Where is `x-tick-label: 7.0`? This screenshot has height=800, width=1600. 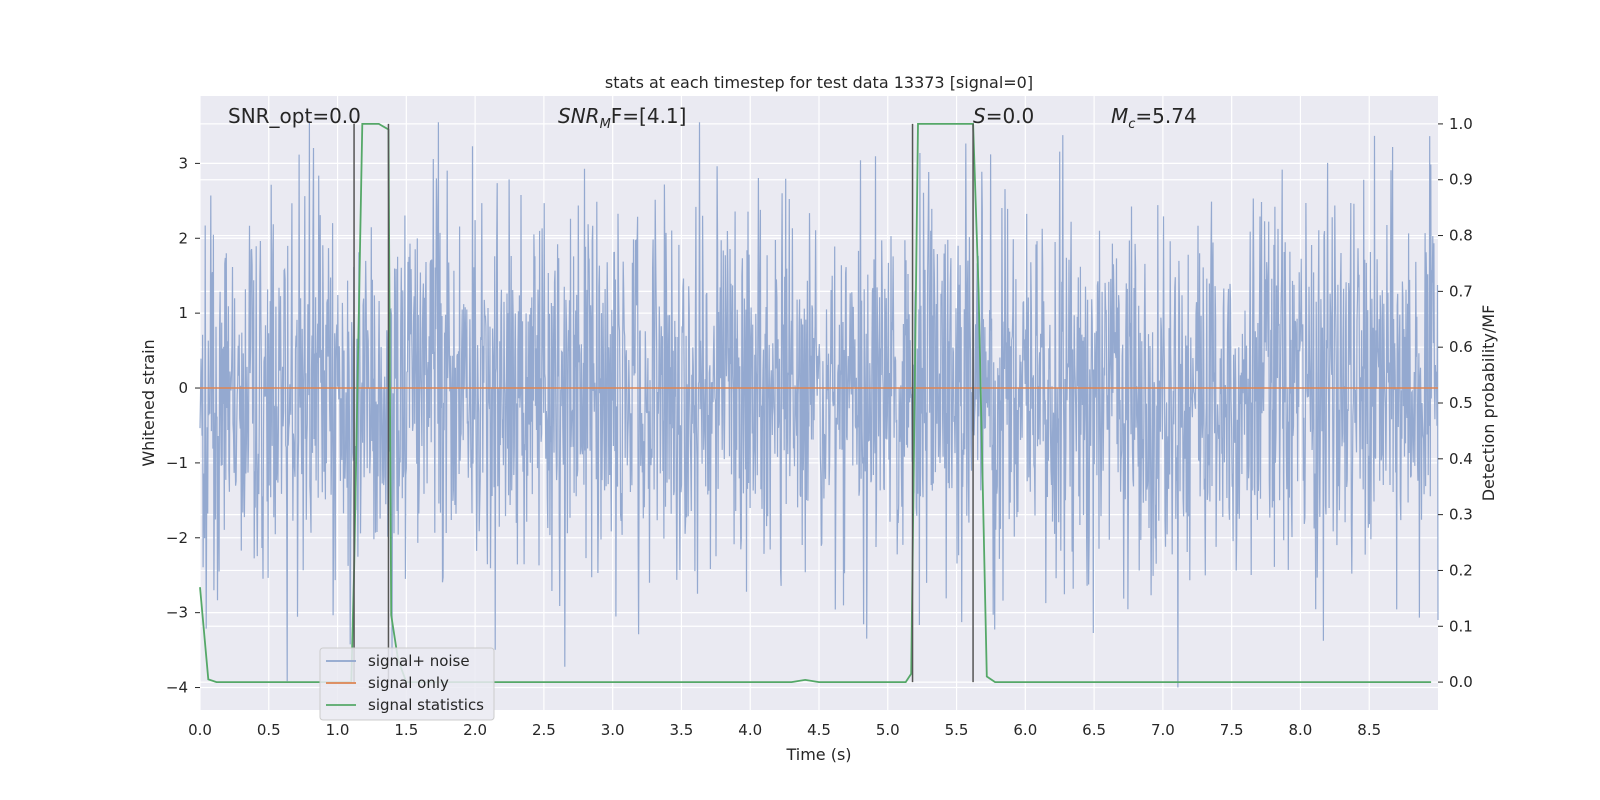
x-tick-label: 7.0 is located at coordinates (1163, 730).